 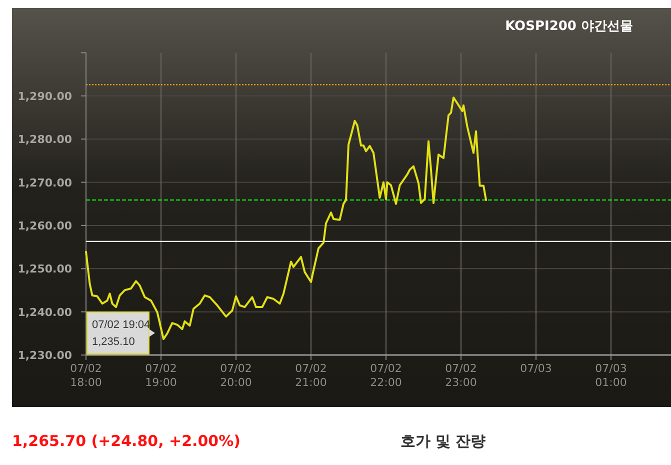 What do you see at coordinates (45, 312) in the screenshot?
I see `y-tick-label: 1,240.00` at bounding box center [45, 312].